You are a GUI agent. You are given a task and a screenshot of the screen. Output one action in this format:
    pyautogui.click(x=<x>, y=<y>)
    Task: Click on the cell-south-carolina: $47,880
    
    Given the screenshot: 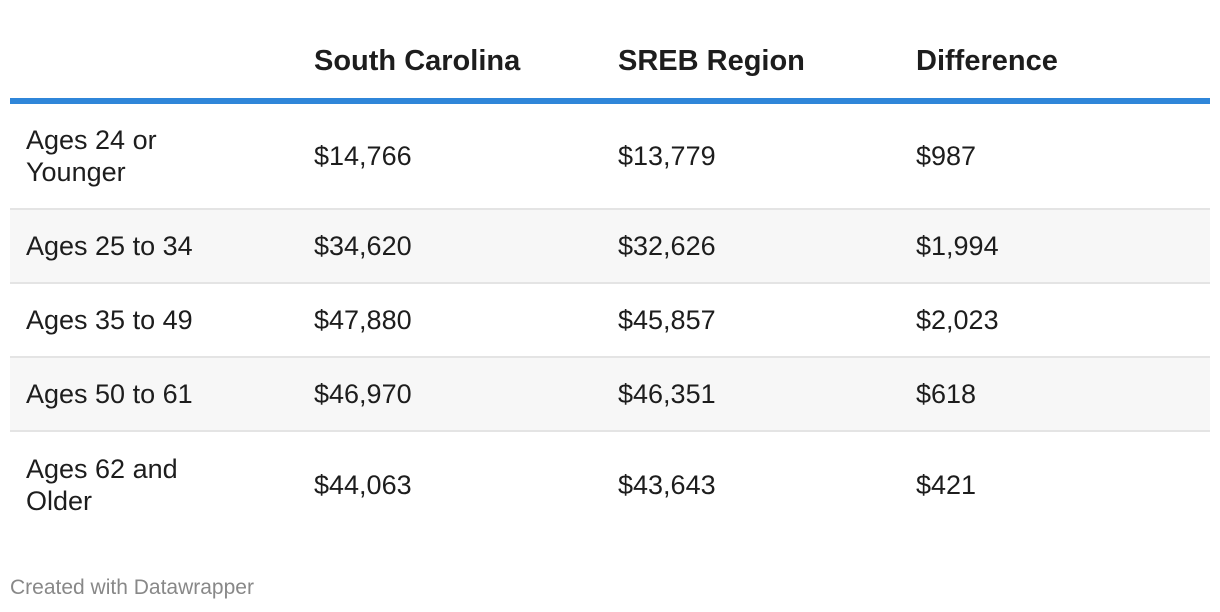 What is the action you would take?
    pyautogui.click(x=363, y=320)
    